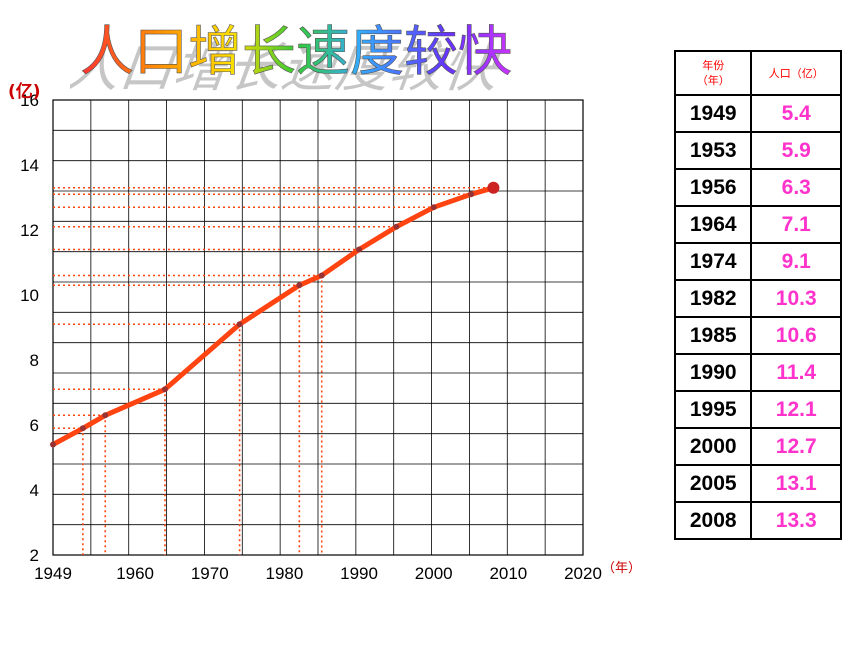  I want to click on table-row: 2008 13.3, so click(757, 520).